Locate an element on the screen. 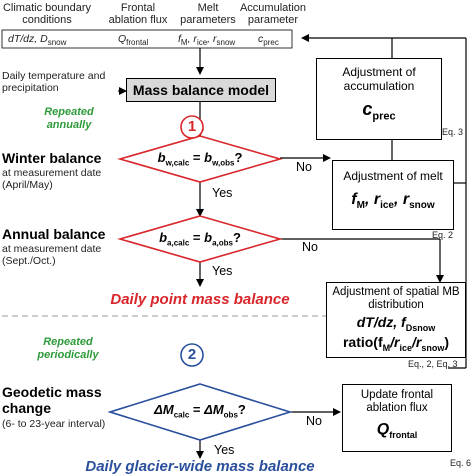 The width and height of the screenshot is (474, 476). adj-accumulation-title: Adjustment of accumulation is located at coordinates (379, 79).